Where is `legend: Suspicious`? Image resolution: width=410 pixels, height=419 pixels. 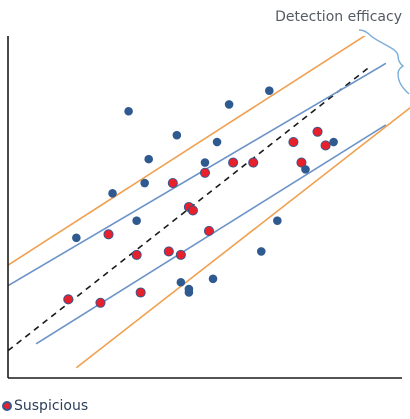 legend: Suspicious is located at coordinates (45, 406).